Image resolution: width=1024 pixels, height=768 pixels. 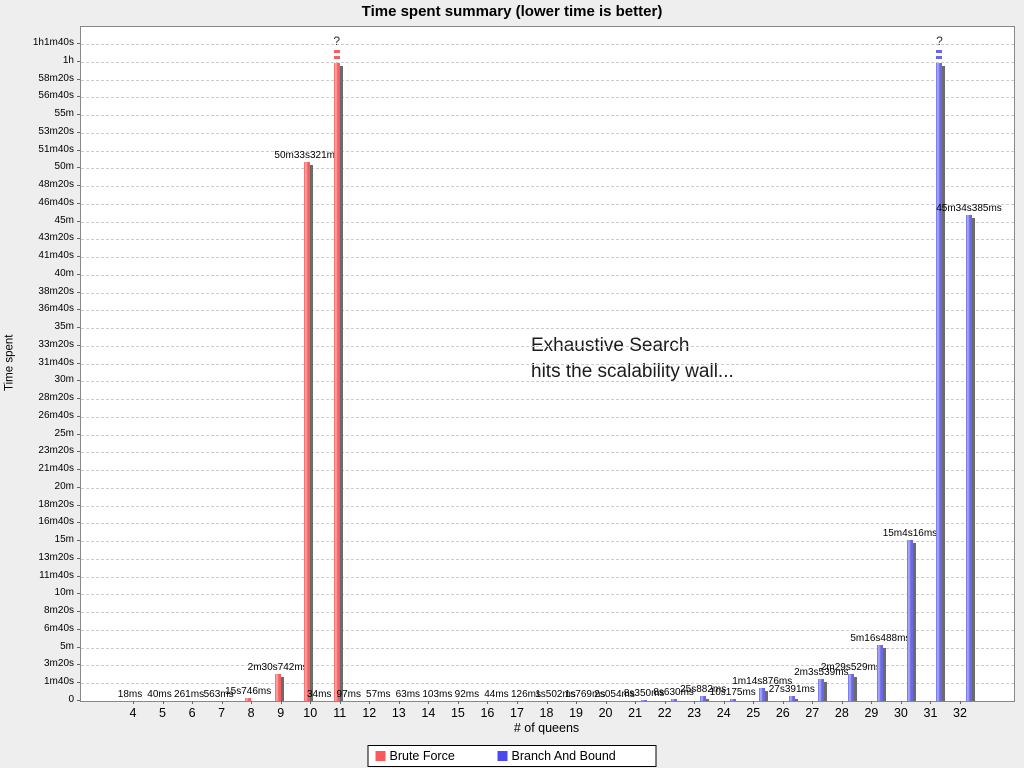 I want to click on bar-value-label: 15s746ms, so click(x=248, y=692).